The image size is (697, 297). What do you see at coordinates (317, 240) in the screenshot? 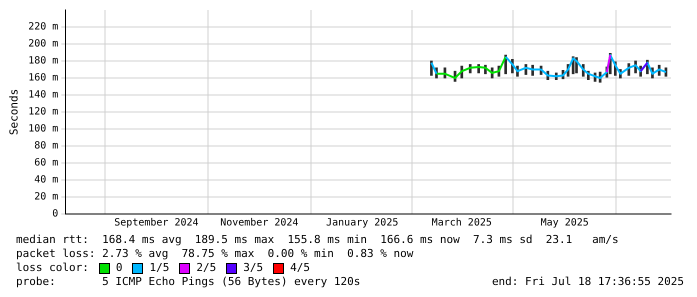
I see `text: median rtt: 168.4 ms avg 189.5 ms max 155.8 ms min 166.6 ms now 7.3 ms sd 23.1 am/s` at bounding box center [317, 240].